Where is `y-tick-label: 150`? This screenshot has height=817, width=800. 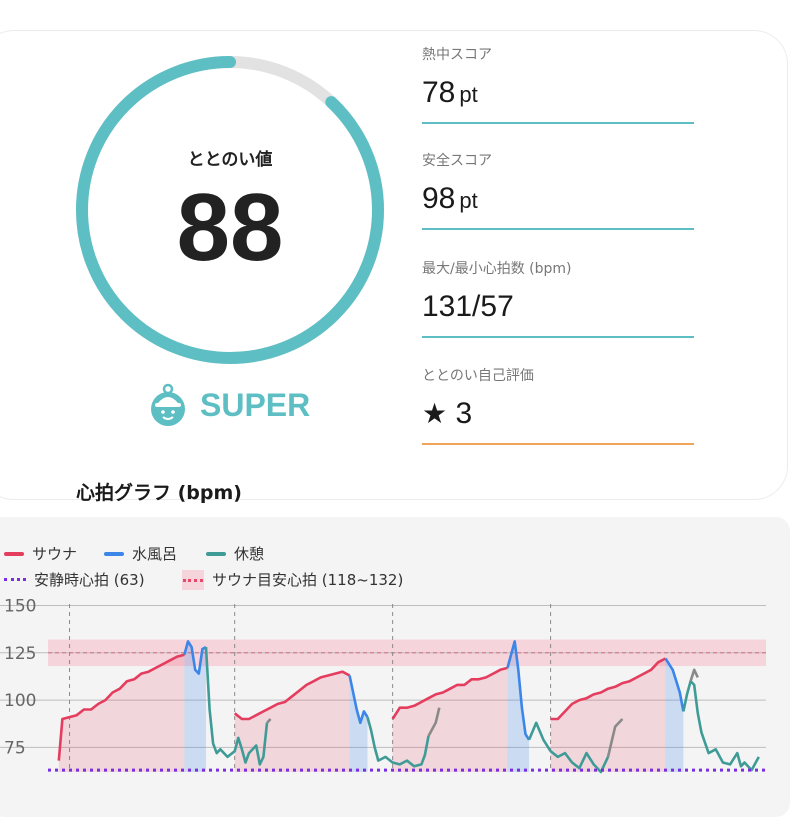
y-tick-label: 150 is located at coordinates (20, 606).